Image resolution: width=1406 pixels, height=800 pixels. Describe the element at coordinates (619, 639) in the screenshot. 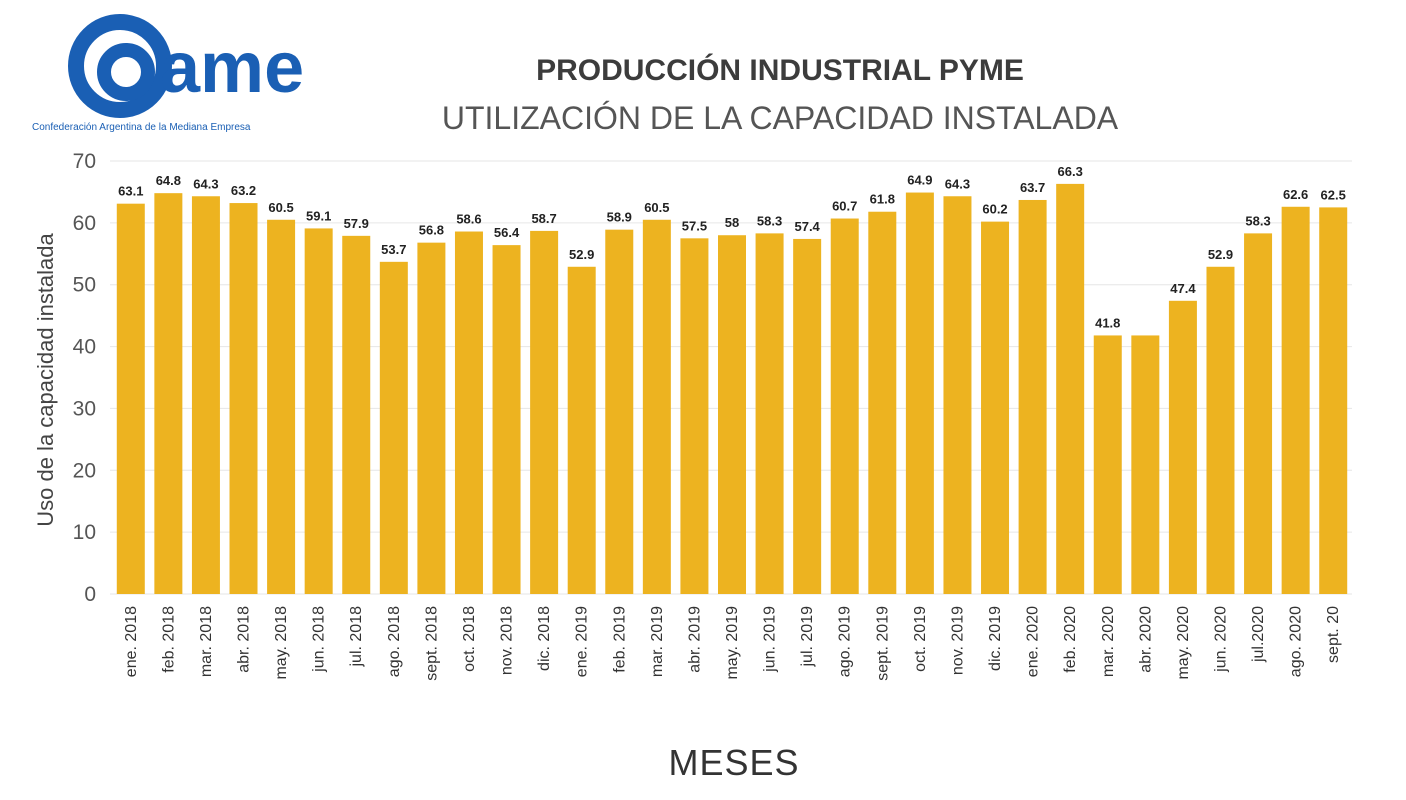

I see `x-tick-label: feb. 2019` at that location.